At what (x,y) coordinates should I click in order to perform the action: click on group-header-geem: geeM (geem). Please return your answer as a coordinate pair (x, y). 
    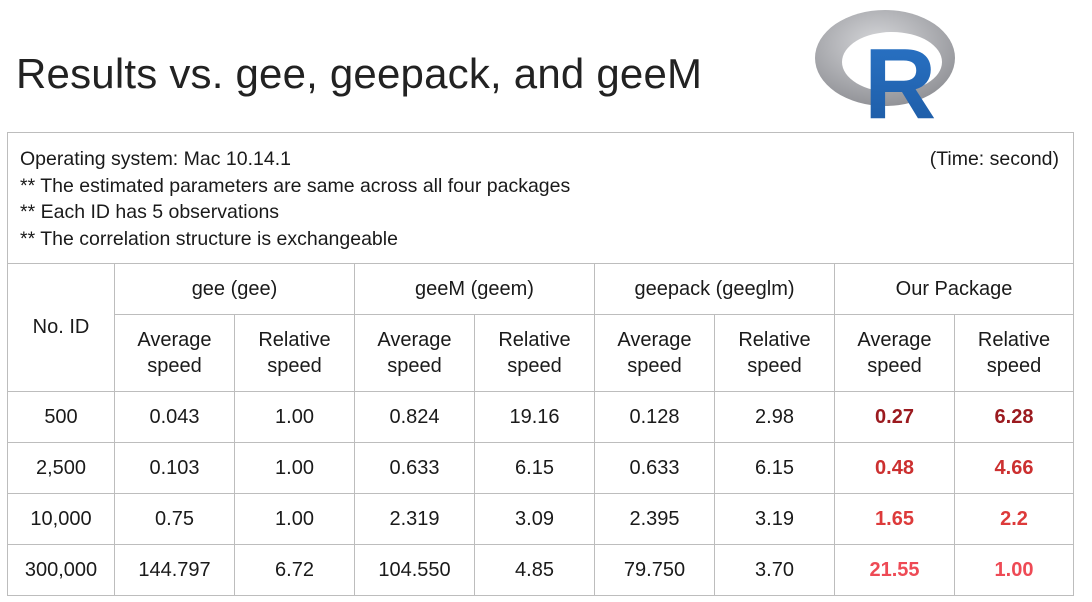
    Looking at the image, I should click on (474, 289).